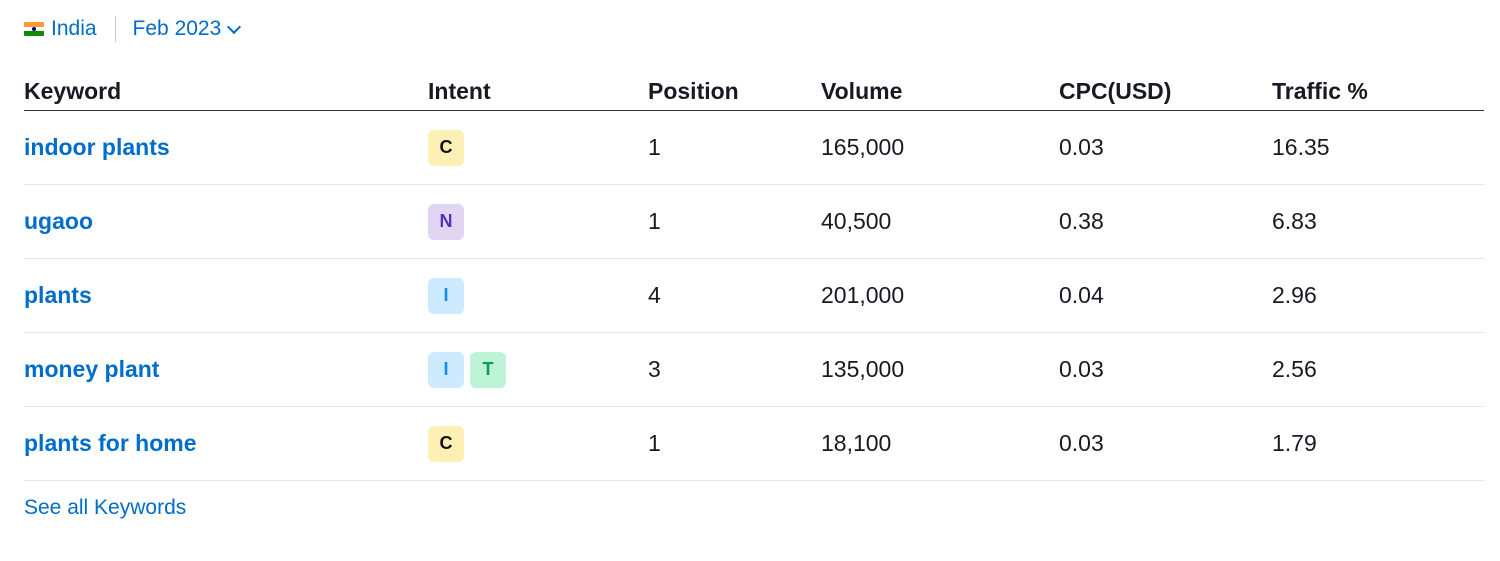  I want to click on india-flag-icon, so click(34, 29).